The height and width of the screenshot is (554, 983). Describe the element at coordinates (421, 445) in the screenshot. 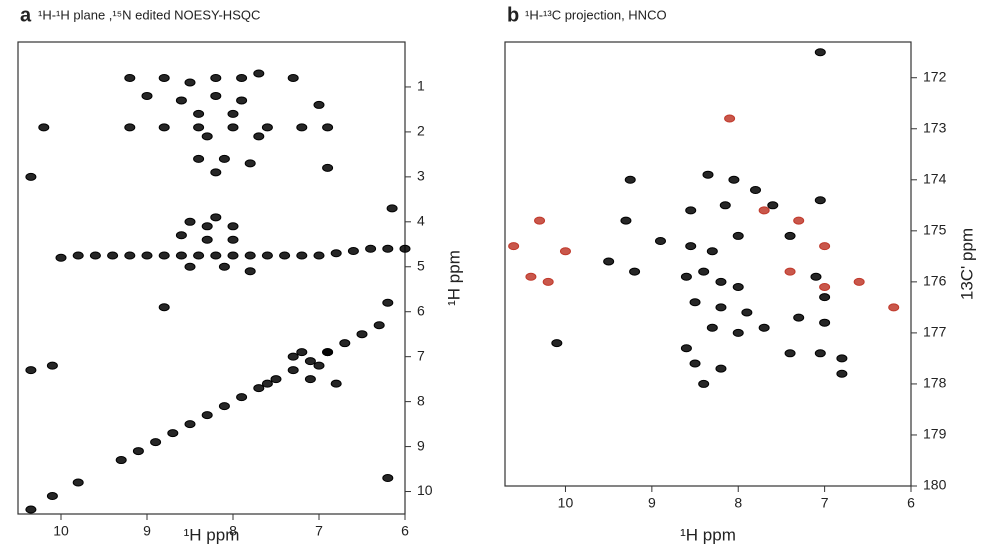

I see `y-tick-label: 9` at that location.